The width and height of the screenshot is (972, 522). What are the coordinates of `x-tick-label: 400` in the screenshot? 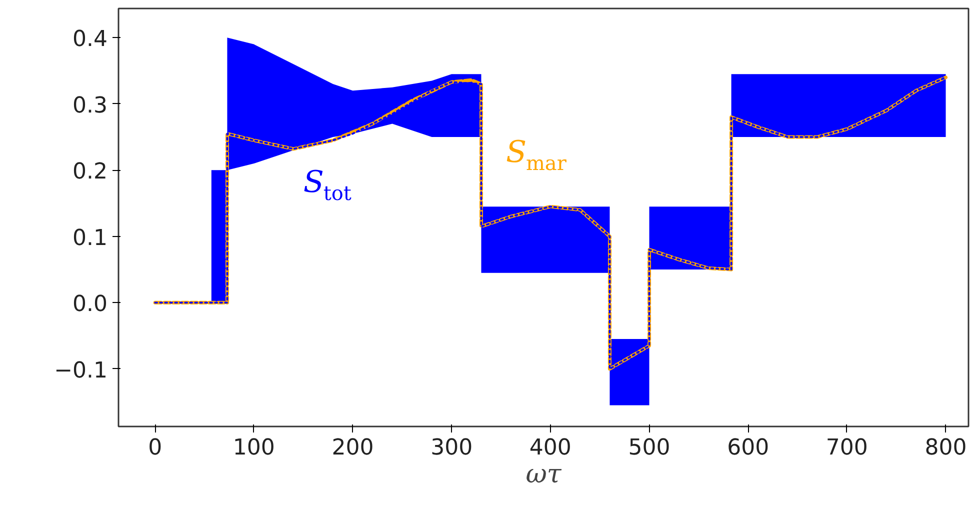 It's located at (550, 448).